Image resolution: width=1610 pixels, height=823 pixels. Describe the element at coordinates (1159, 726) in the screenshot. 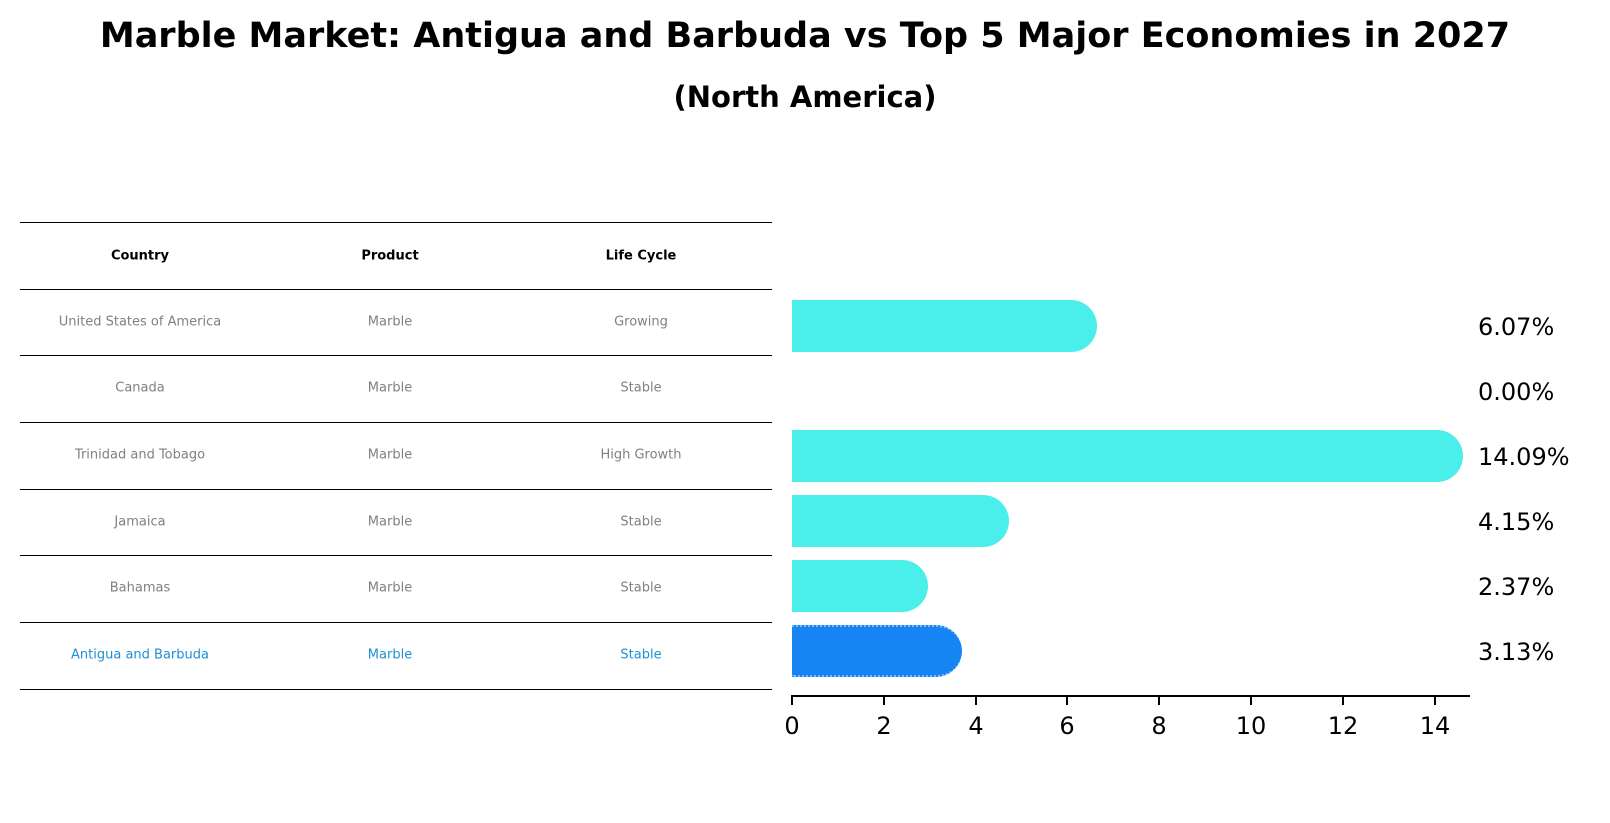

I see `x-tick-label: 8` at that location.